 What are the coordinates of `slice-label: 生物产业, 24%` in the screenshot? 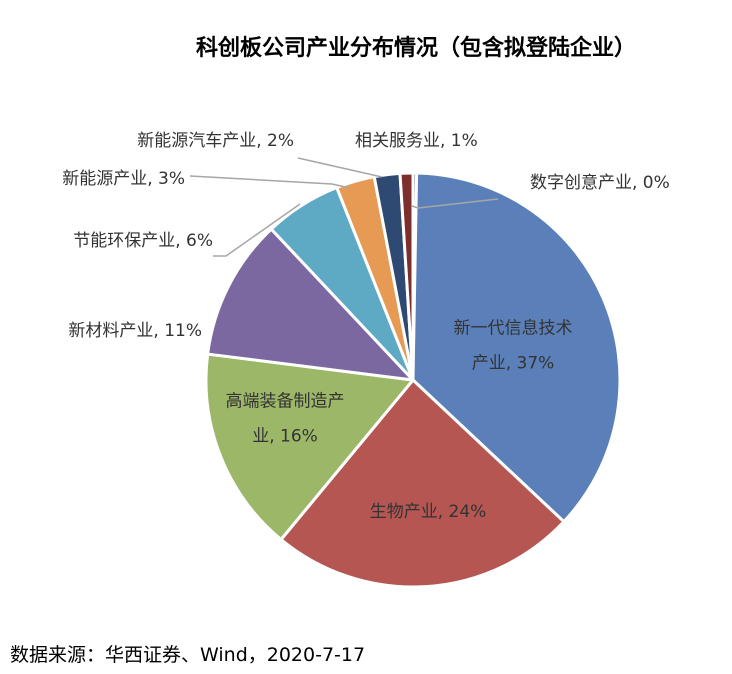 It's located at (428, 512).